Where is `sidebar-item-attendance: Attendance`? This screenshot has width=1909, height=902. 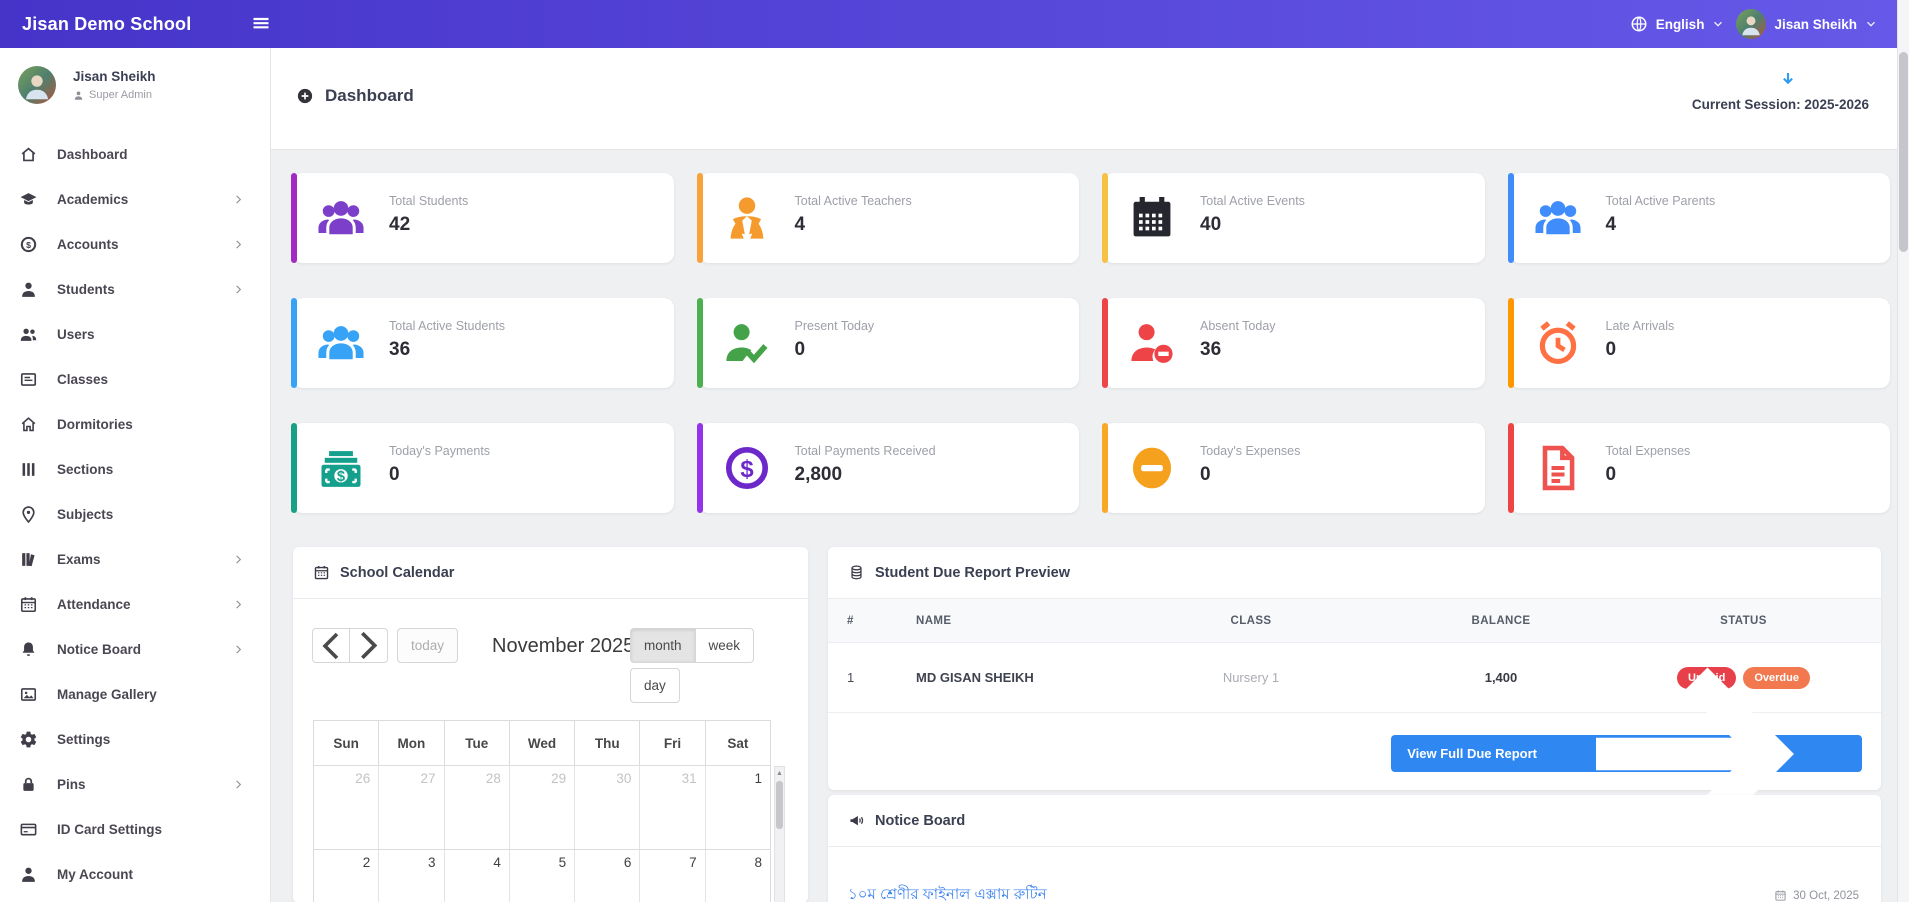 sidebar-item-attendance: Attendance is located at coordinates (135, 604).